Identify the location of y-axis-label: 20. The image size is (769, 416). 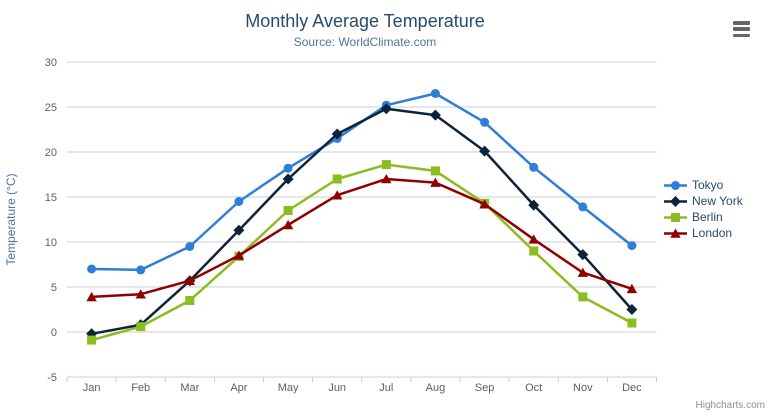
(51, 153).